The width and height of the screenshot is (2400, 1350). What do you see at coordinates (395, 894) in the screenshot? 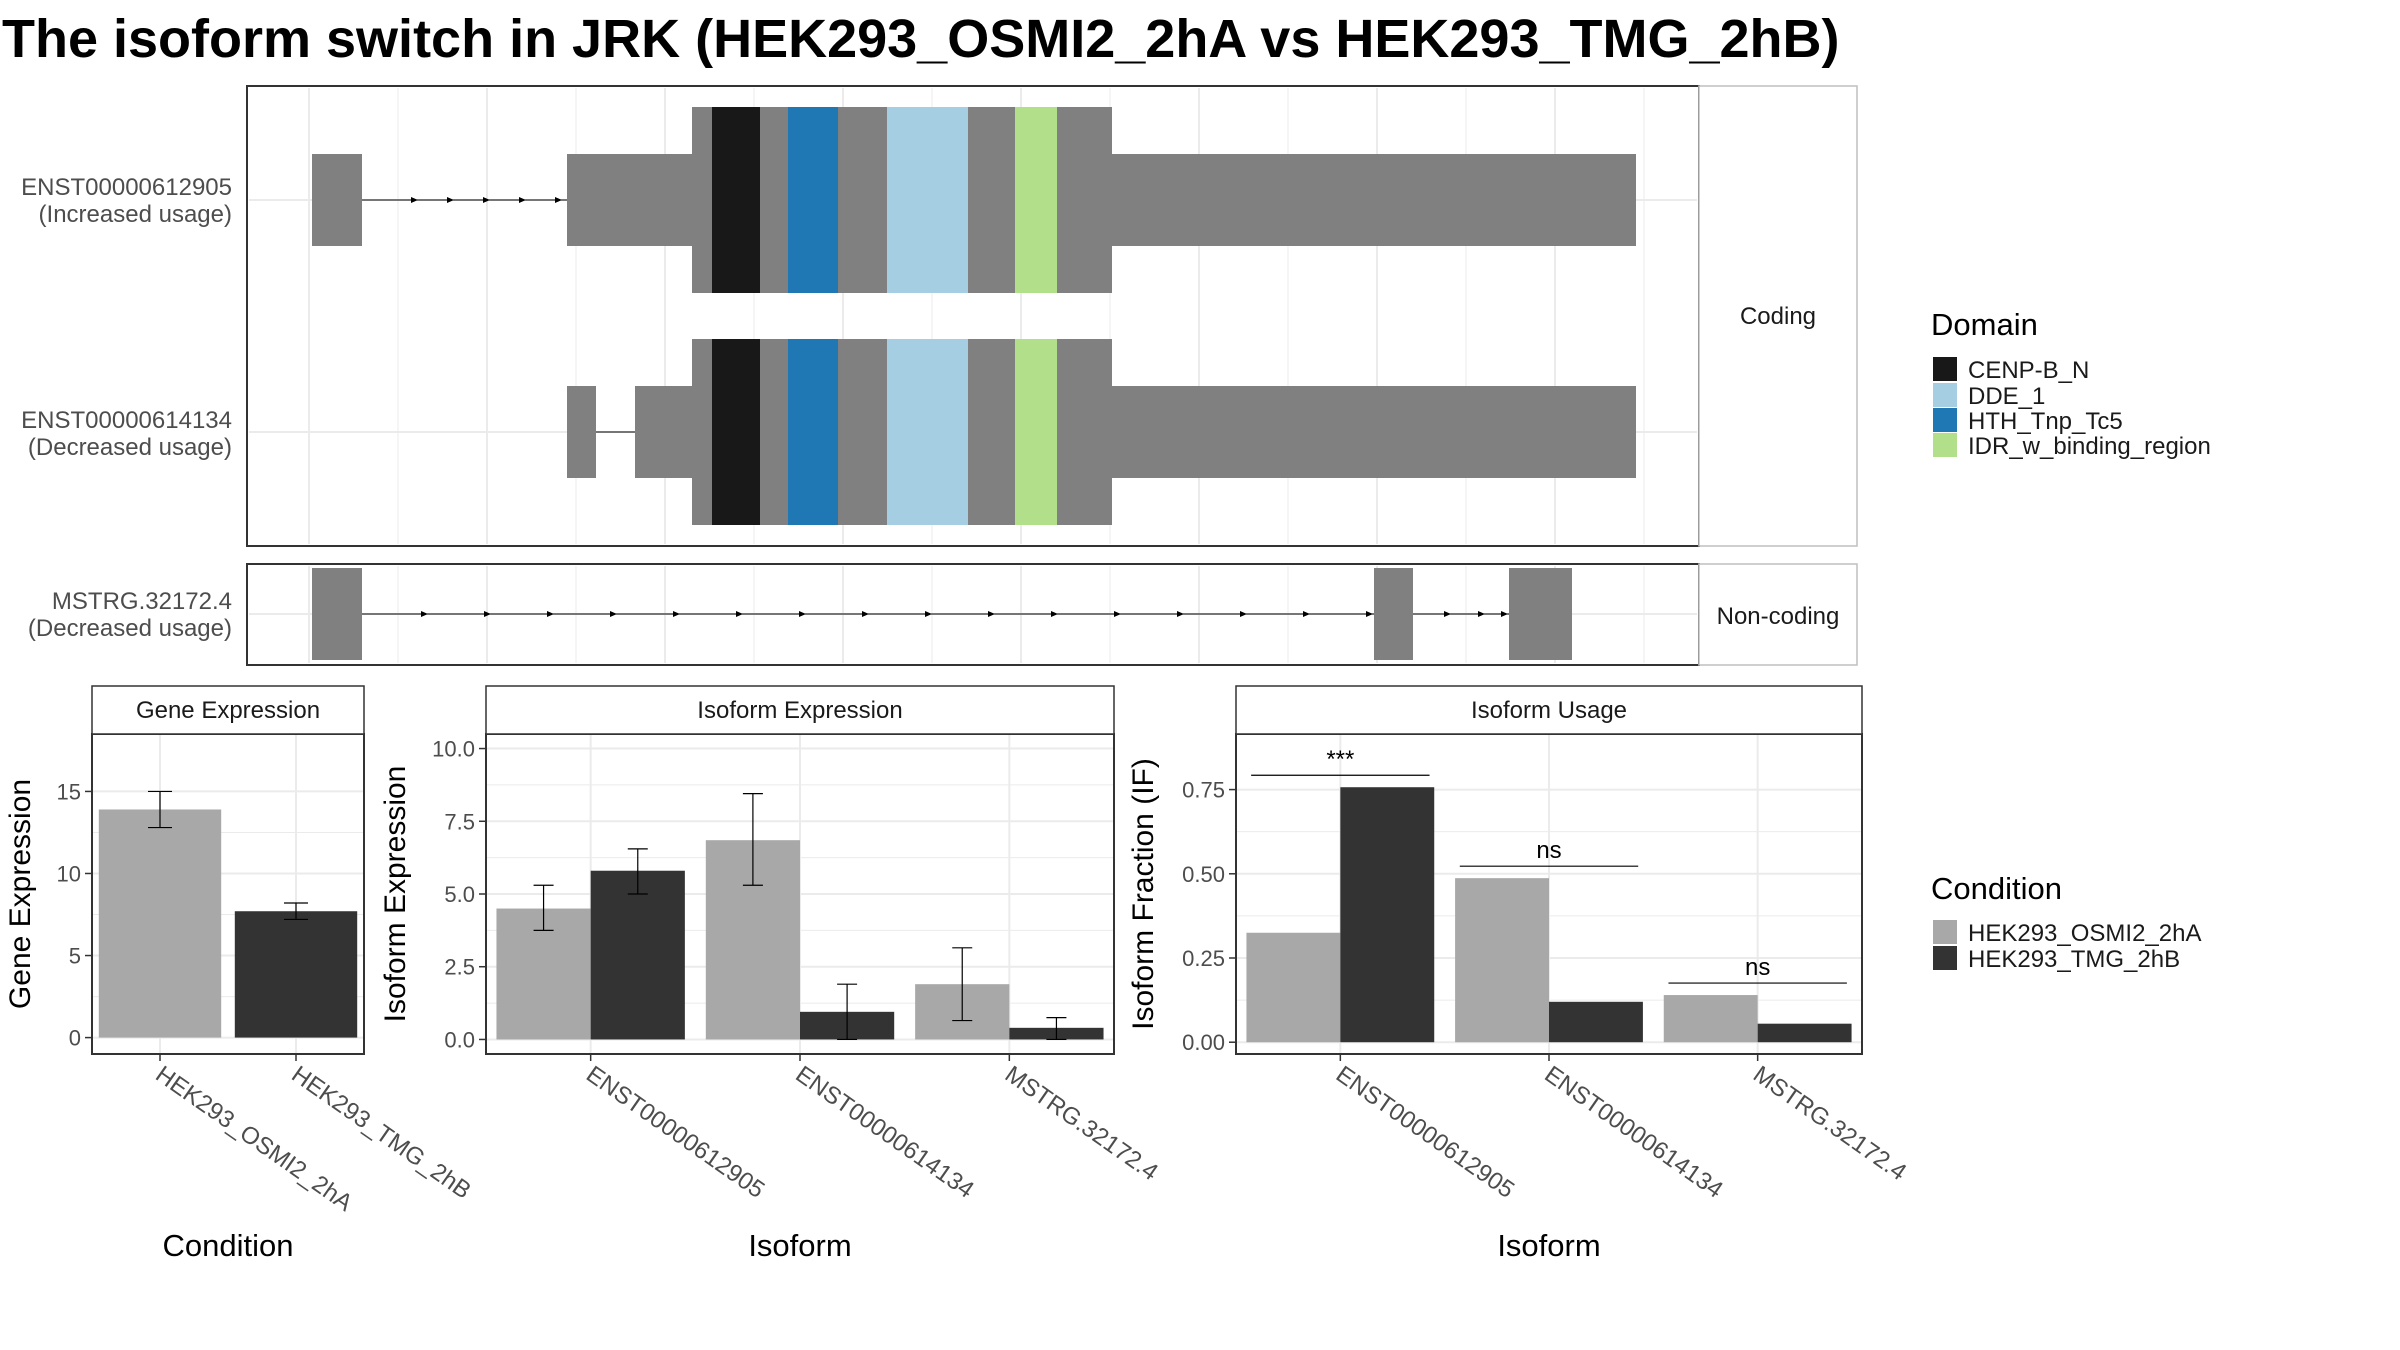
I see `y-axis-title: Isoform Expression` at bounding box center [395, 894].